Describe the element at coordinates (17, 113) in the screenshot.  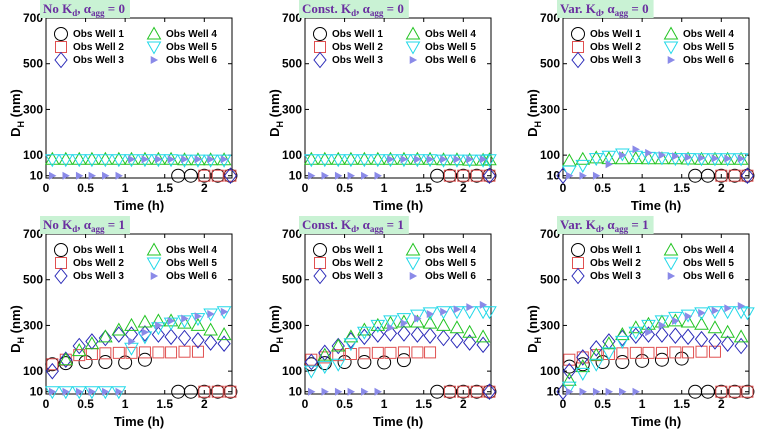
I see `y-axis-label: DH (nm)` at that location.